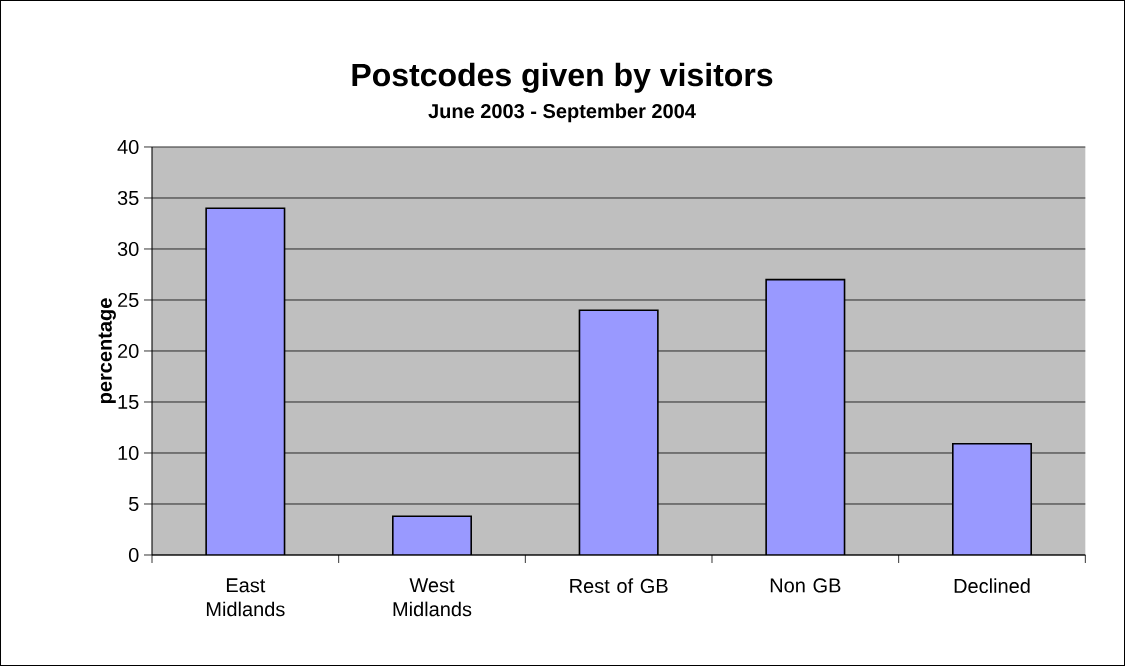 The height and width of the screenshot is (666, 1125). I want to click on y-tick-label: 5, so click(133, 504).